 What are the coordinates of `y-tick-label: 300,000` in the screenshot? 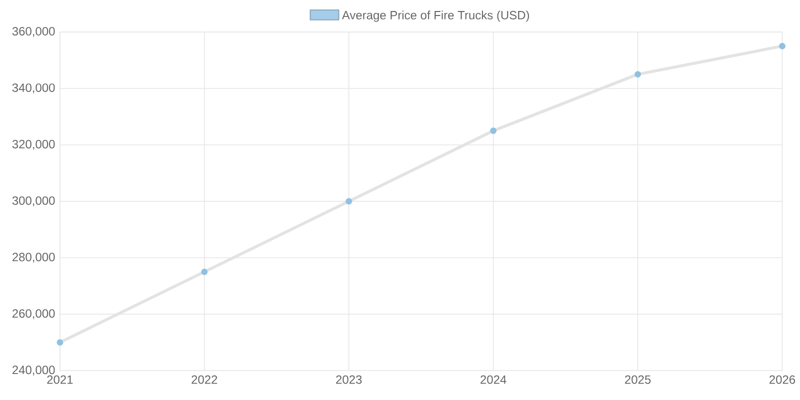 It's located at (33, 201).